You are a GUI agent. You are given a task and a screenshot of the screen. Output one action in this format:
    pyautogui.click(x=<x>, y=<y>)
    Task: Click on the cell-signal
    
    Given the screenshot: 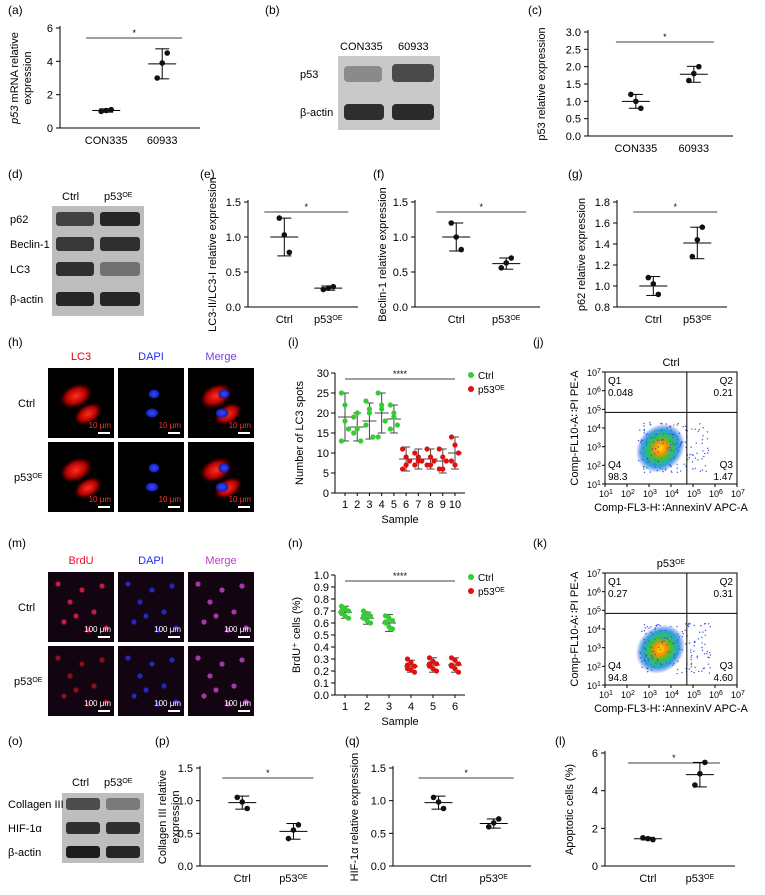 What is the action you would take?
    pyautogui.click(x=76, y=470)
    